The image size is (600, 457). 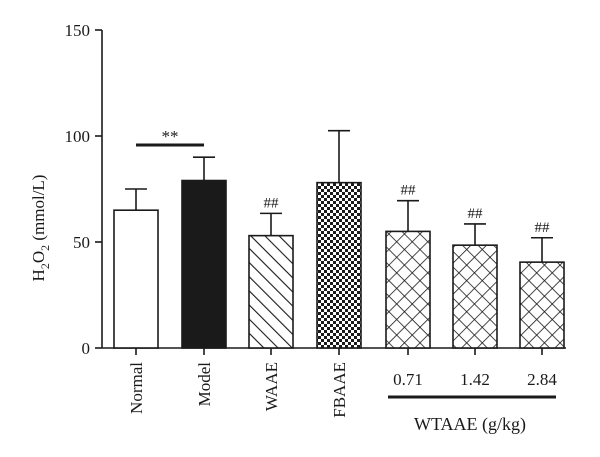 I want to click on x-tick-label: 0.71, so click(x=408, y=379).